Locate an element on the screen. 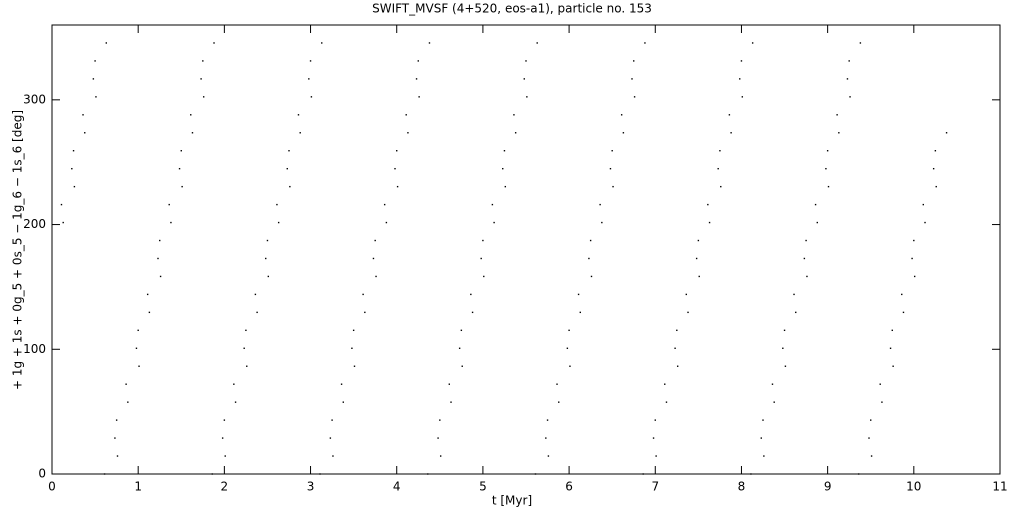 This screenshot has width=1021, height=511. x-tick-label: 8 is located at coordinates (742, 487).